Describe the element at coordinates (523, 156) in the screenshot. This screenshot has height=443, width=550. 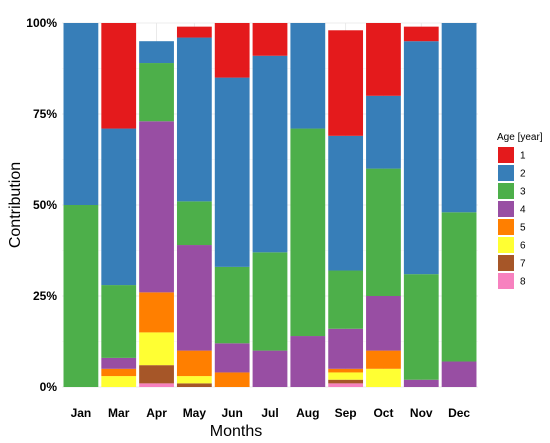
I see `legend-label-age-1: 1` at that location.